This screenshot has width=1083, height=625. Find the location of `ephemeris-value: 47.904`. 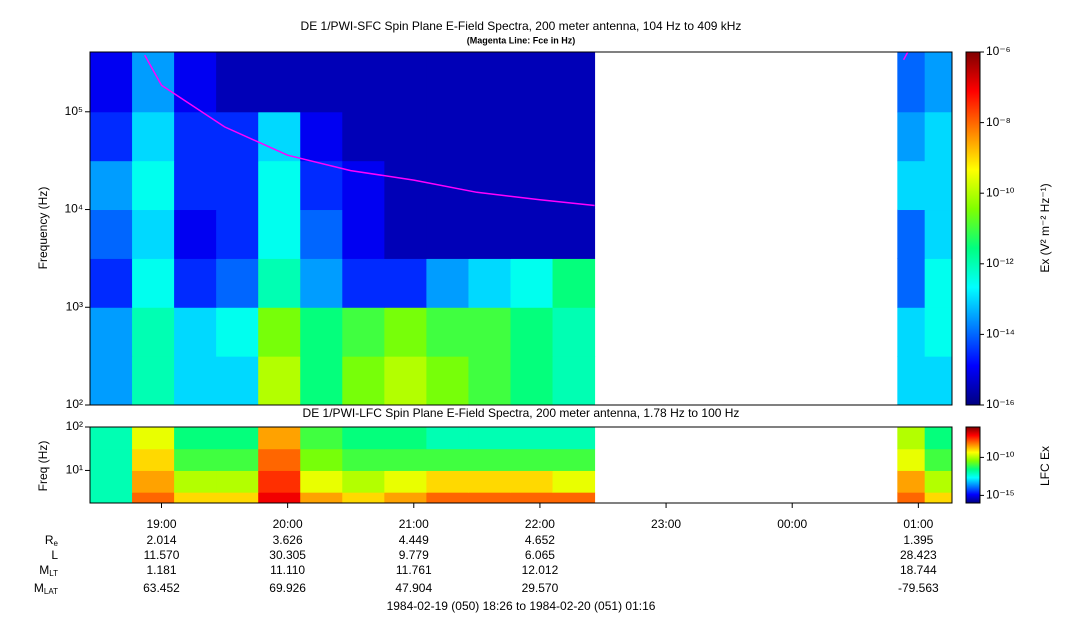

ephemeris-value: 47.904 is located at coordinates (413, 588).